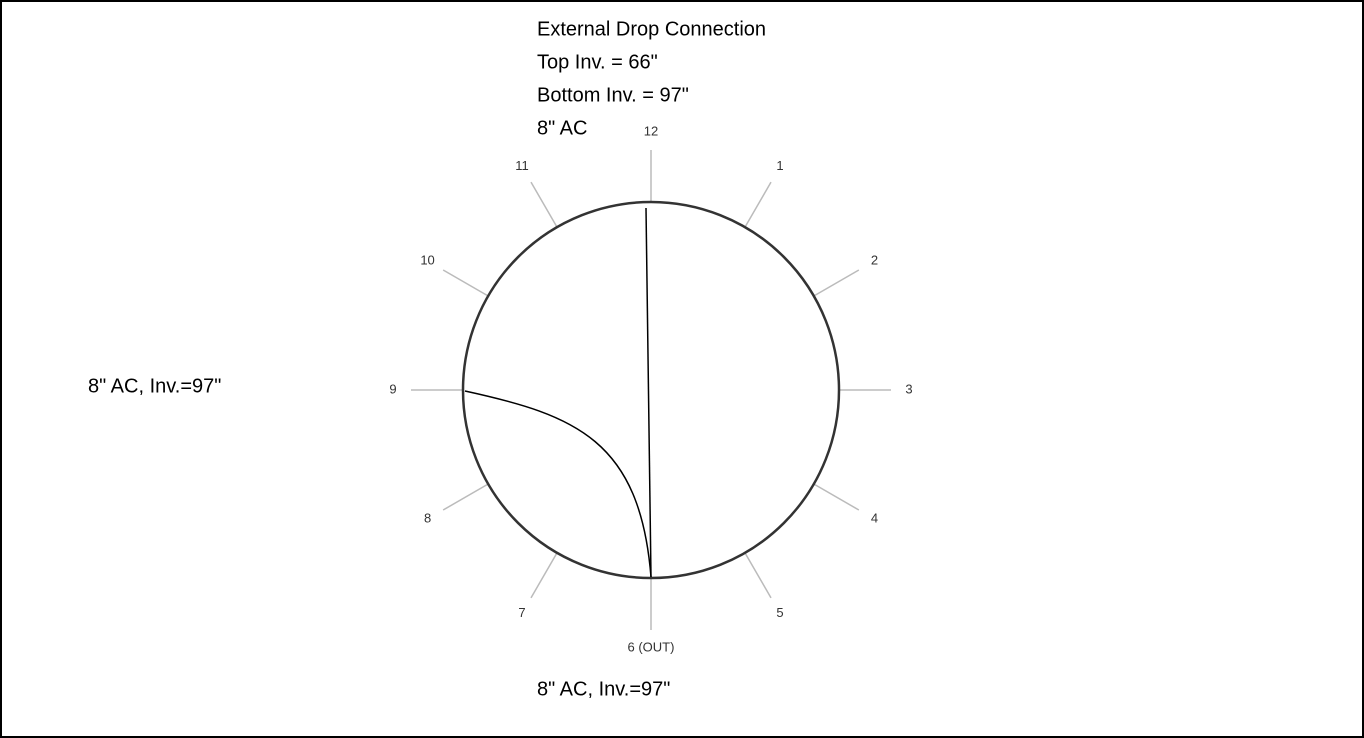  I want to click on manhole, so click(651, 390).